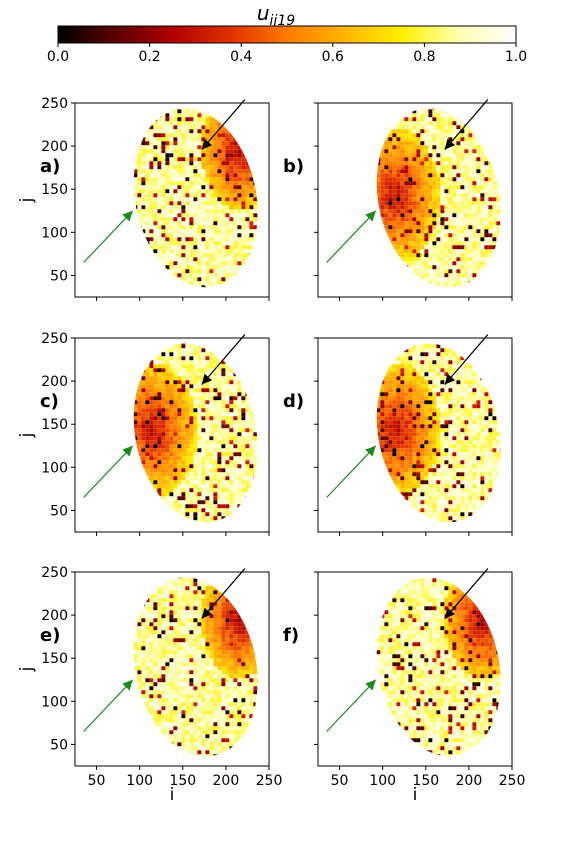 This screenshot has width=574, height=861. I want to click on colorbar-tick-label: 0.8, so click(424, 57).